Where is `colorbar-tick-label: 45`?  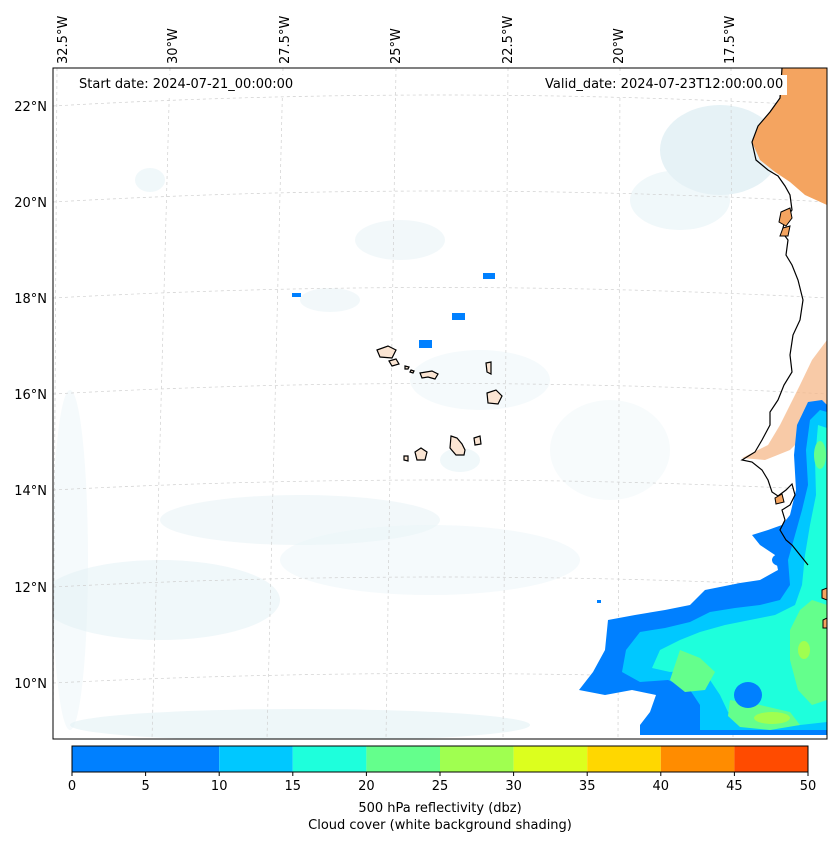
colorbar-tick-label: 45 is located at coordinates (734, 786).